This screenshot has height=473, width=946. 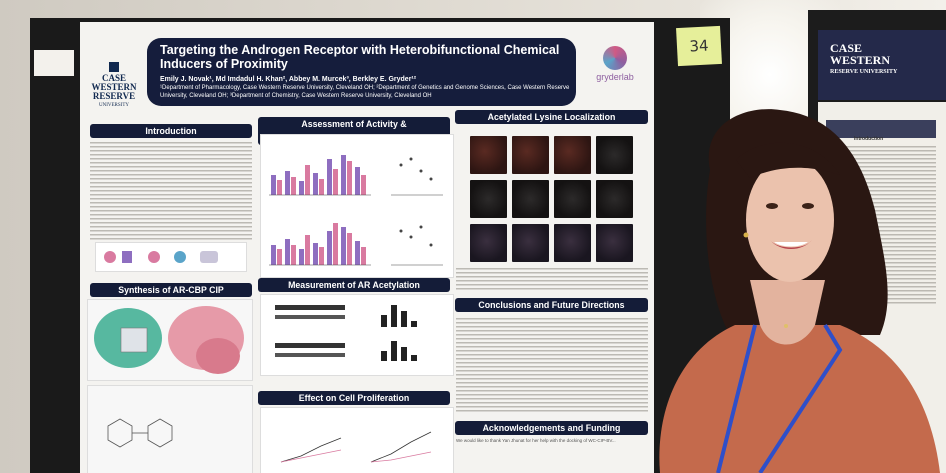 What do you see at coordinates (772, 206) in the screenshot?
I see `left-eye` at bounding box center [772, 206].